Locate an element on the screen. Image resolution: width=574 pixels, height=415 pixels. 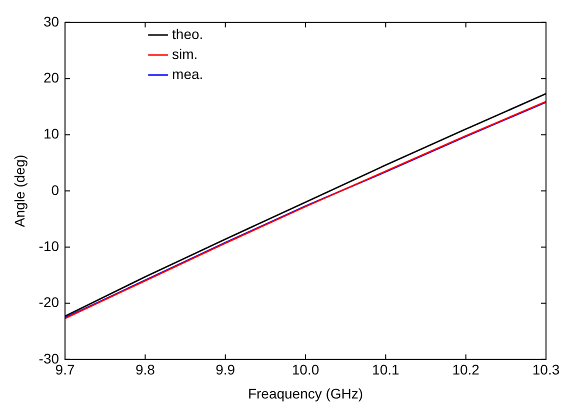
x-tick-label: 10.2 is located at coordinates (466, 370).